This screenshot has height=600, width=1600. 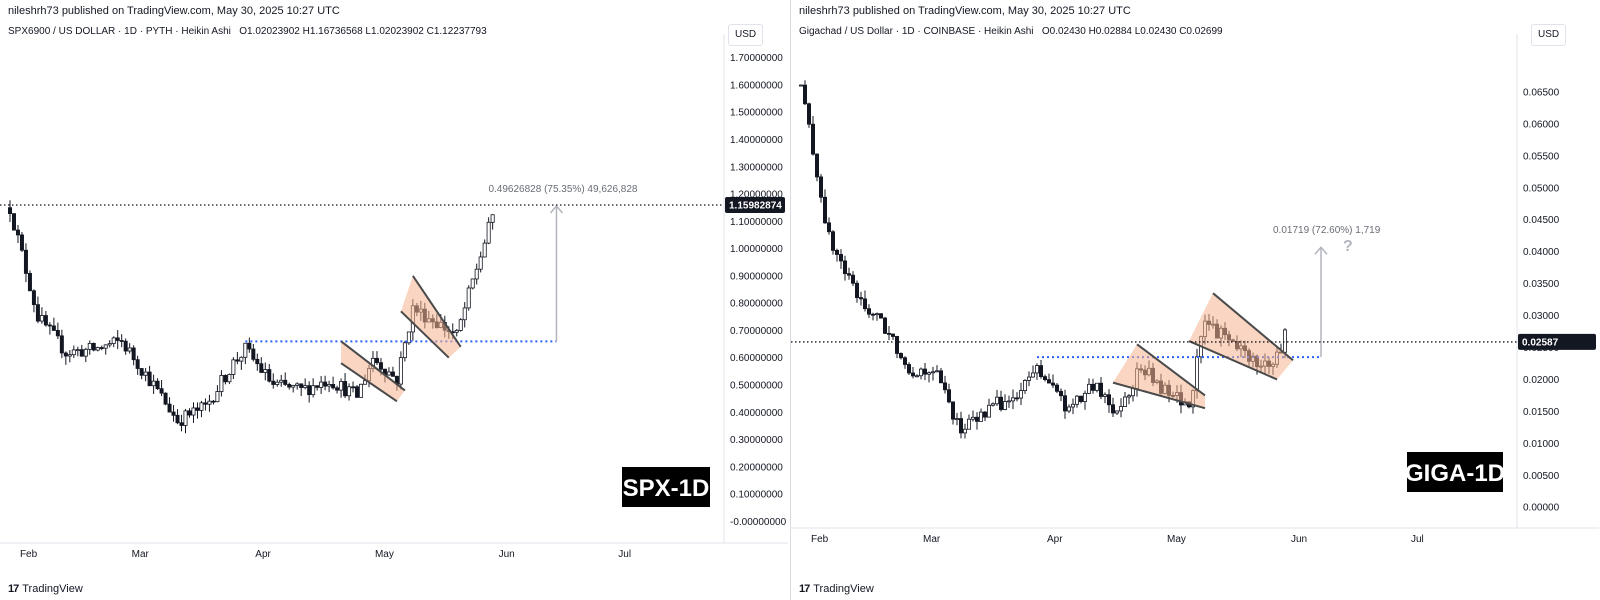 I want to click on y-tick-label: 0.60000000, so click(x=756, y=358).